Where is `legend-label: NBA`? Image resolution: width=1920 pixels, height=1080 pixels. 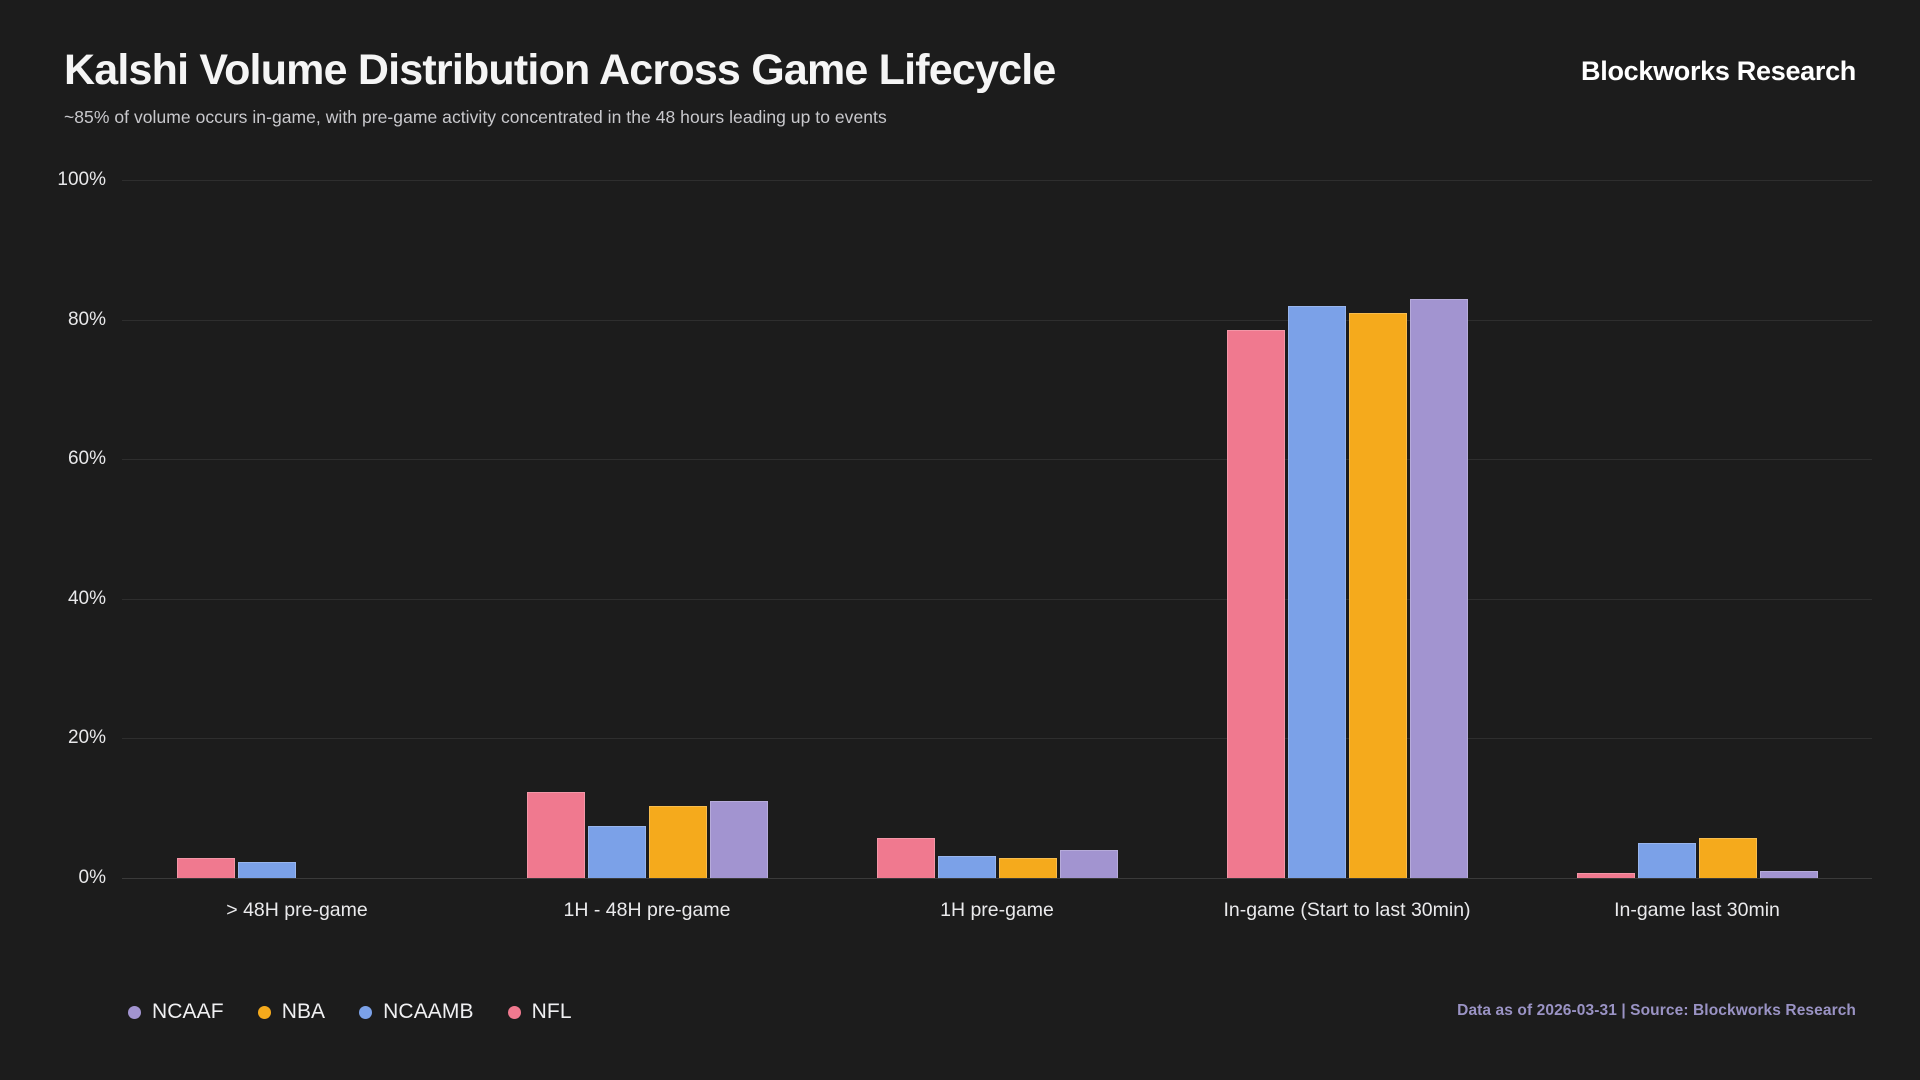 legend-label: NBA is located at coordinates (303, 1011).